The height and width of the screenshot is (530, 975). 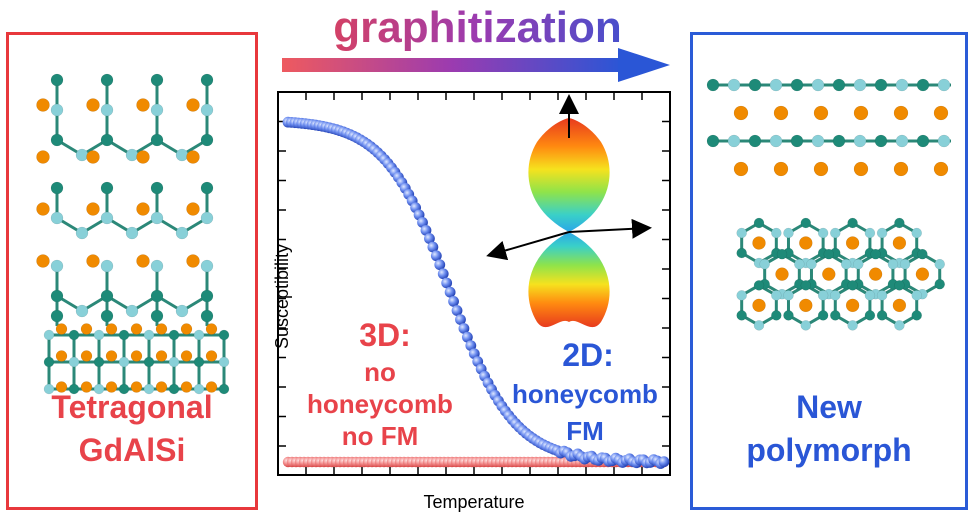 I want to click on annotation-3d-no: no, so click(x=380, y=372).